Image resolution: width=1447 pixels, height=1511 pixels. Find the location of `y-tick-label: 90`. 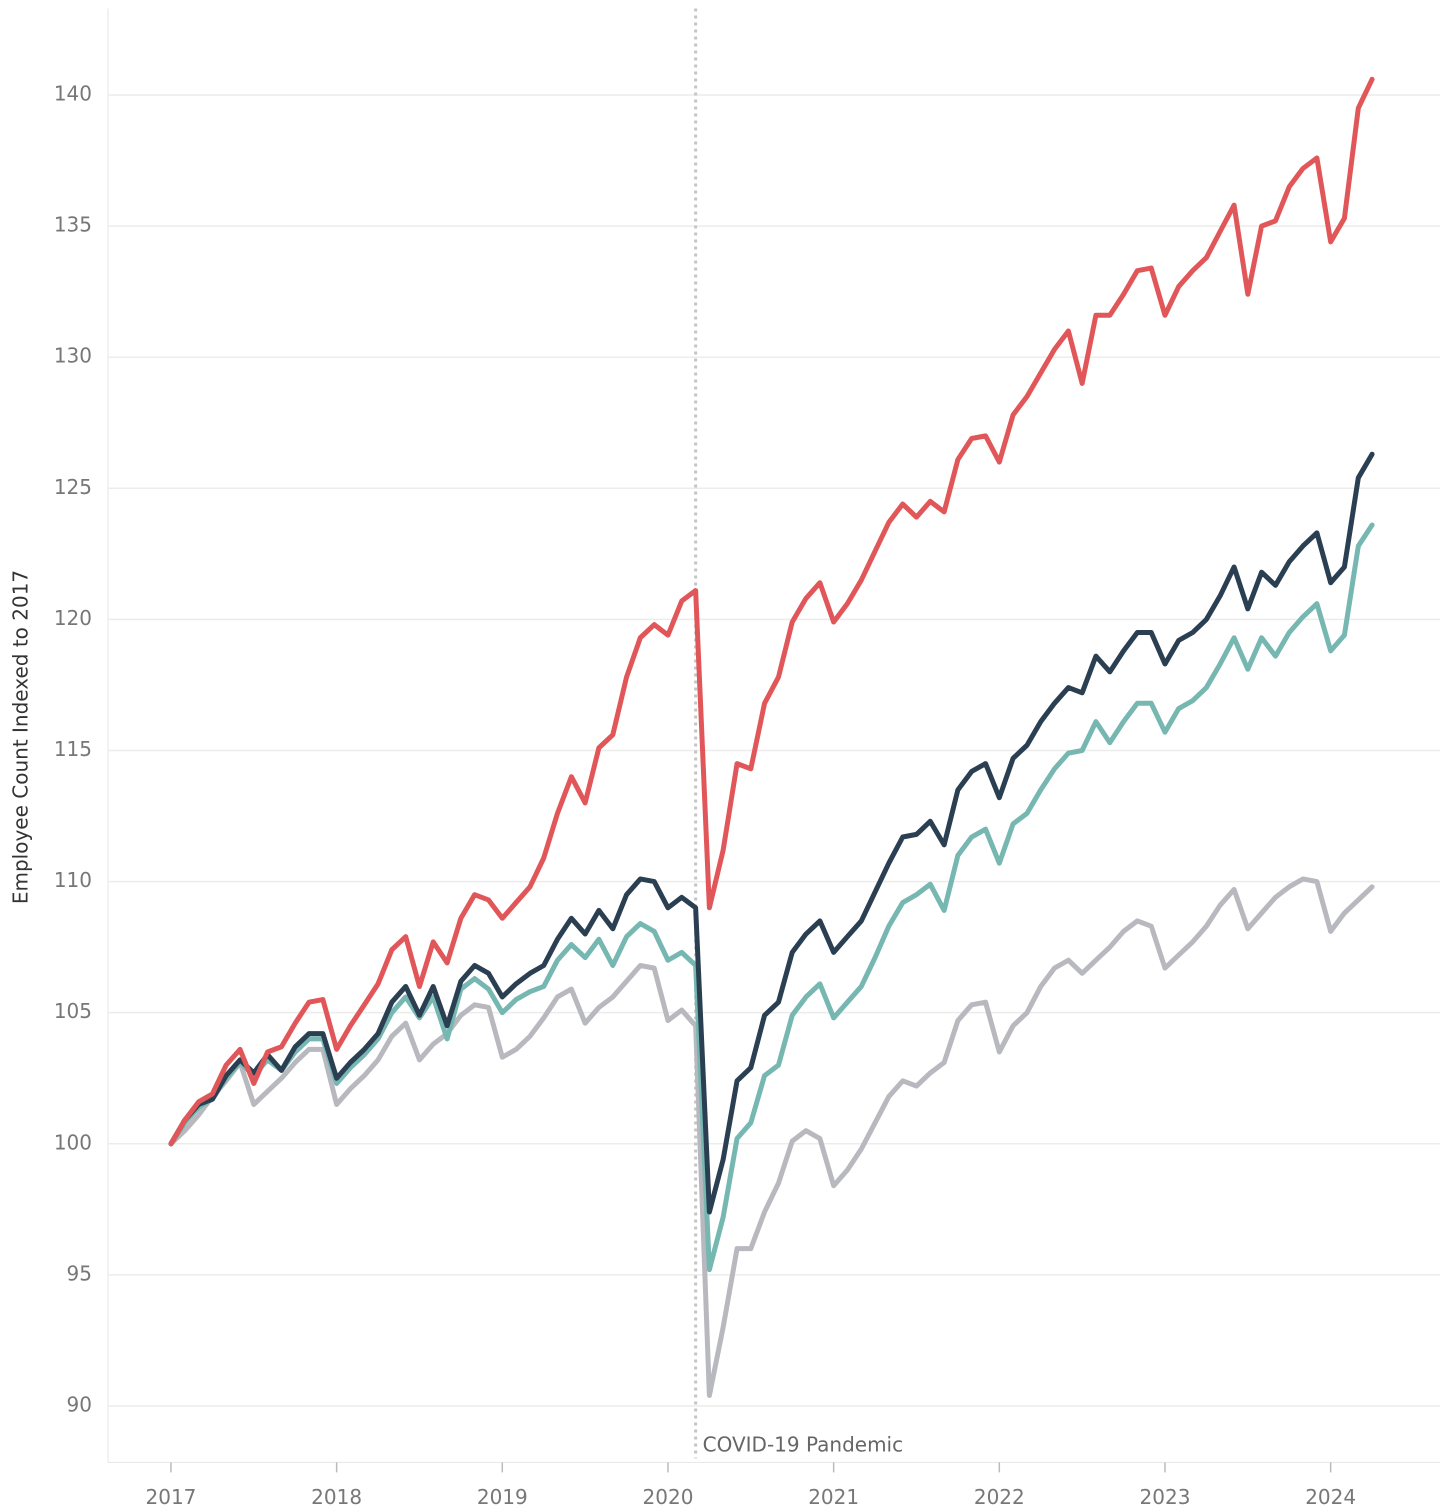

y-tick-label: 90 is located at coordinates (79, 1404).